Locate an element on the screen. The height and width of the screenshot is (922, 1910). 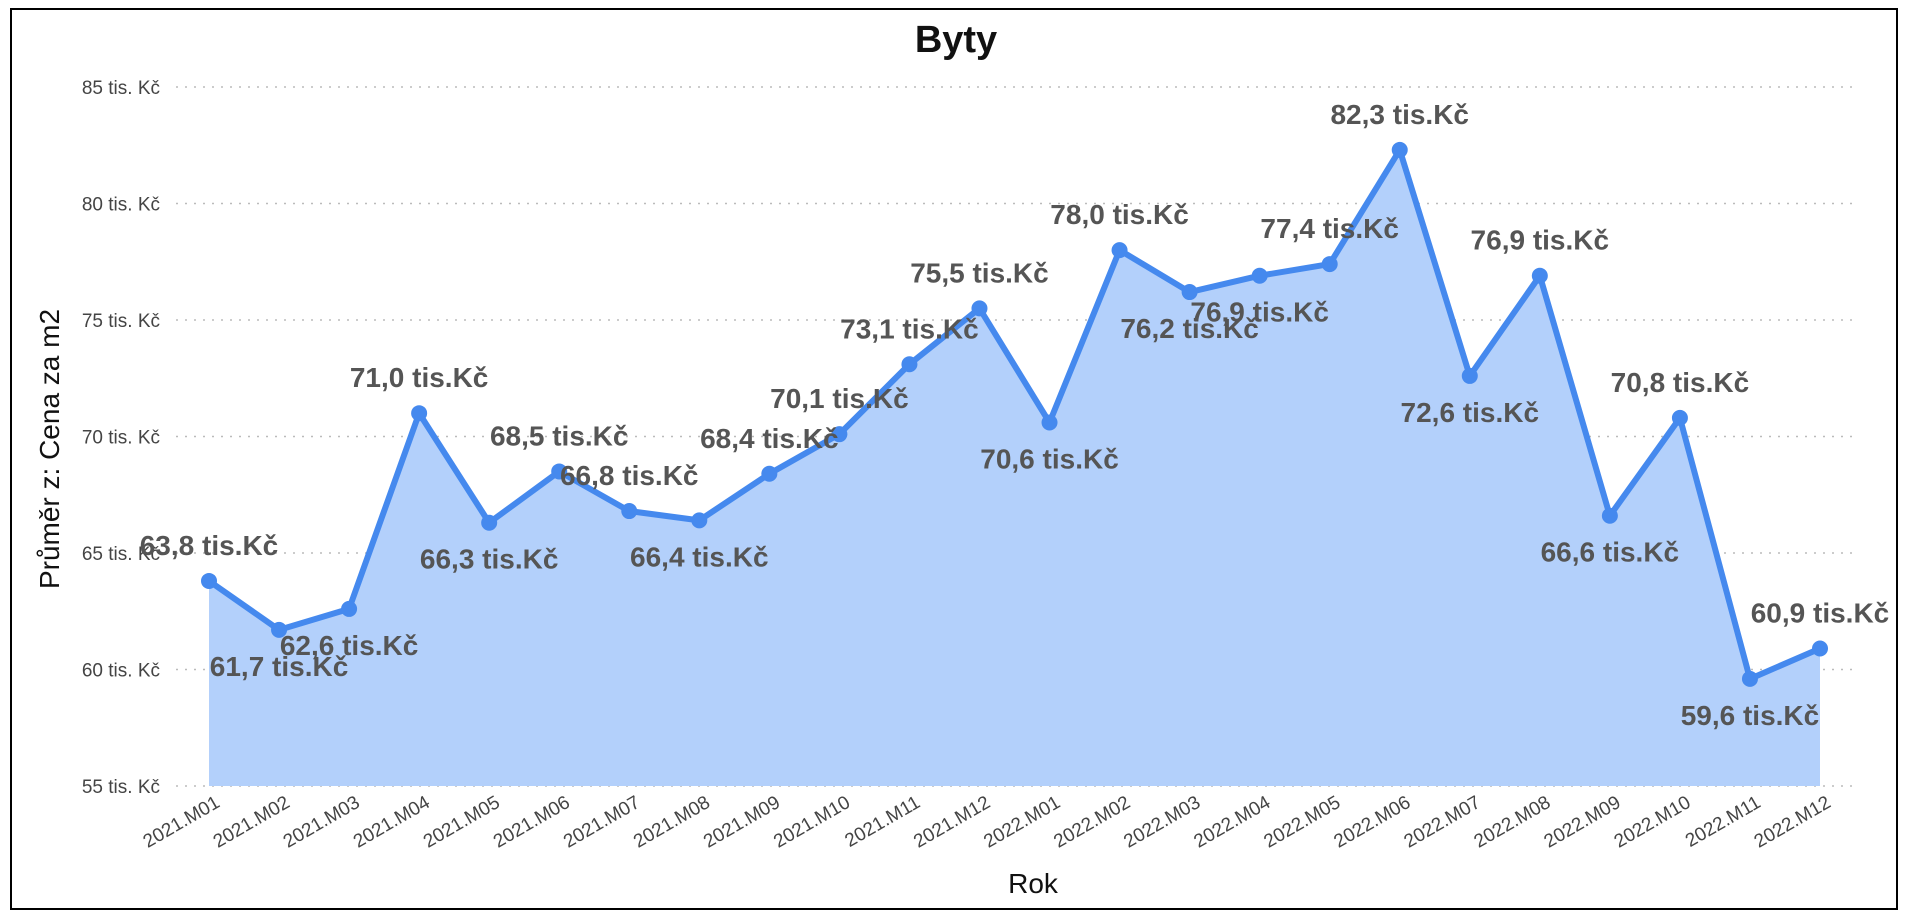
data-label: 70,1 tis.Kč is located at coordinates (839, 398).